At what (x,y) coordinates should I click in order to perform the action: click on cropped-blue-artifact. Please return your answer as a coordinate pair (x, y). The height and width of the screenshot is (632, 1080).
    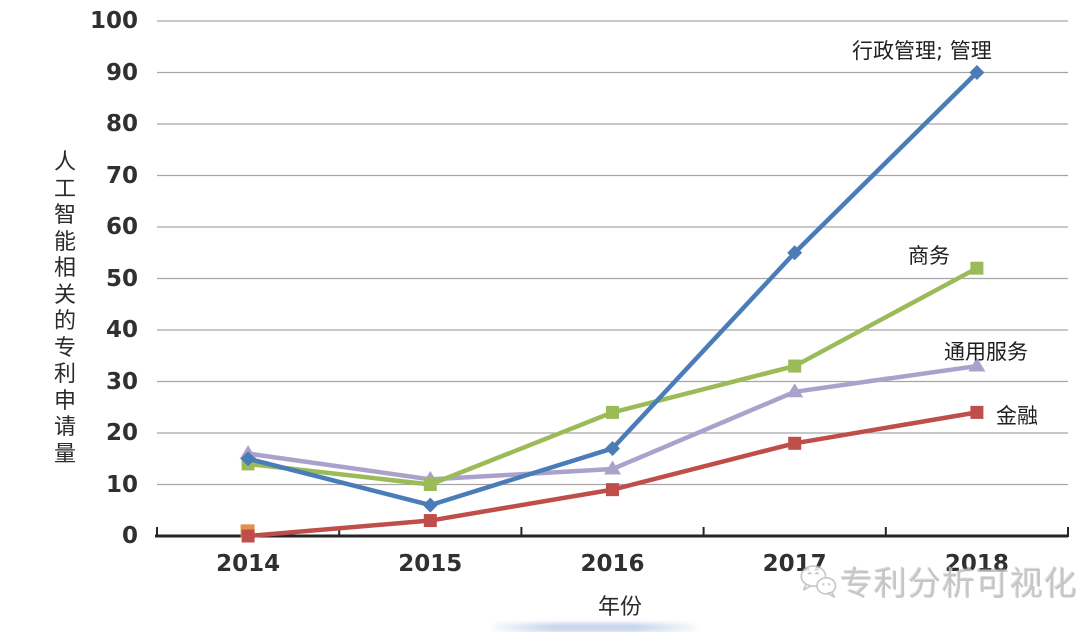
    Looking at the image, I should click on (594, 627).